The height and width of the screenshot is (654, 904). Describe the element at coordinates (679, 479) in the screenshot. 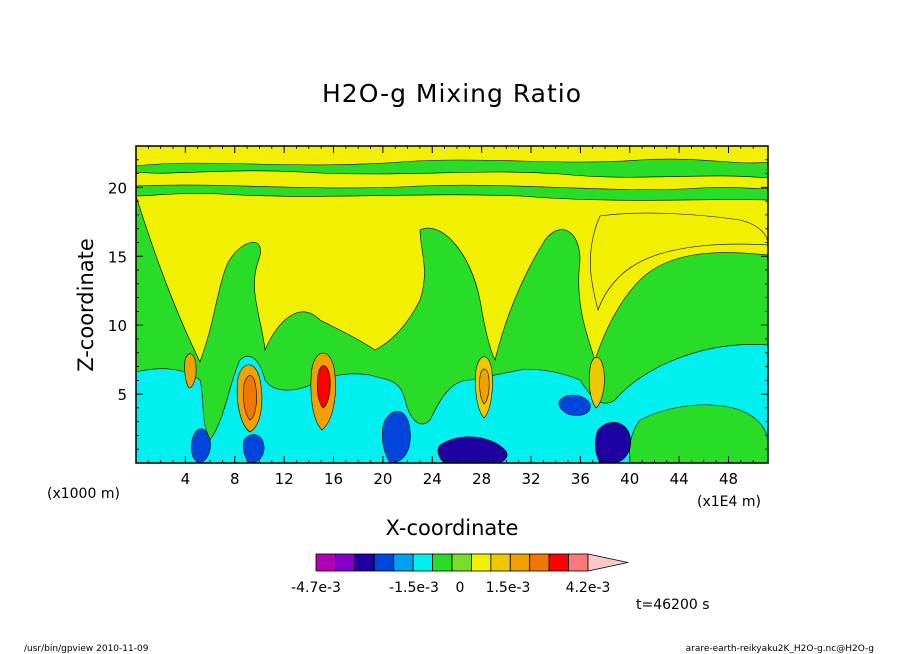

I see `x-tick-label: 44` at that location.